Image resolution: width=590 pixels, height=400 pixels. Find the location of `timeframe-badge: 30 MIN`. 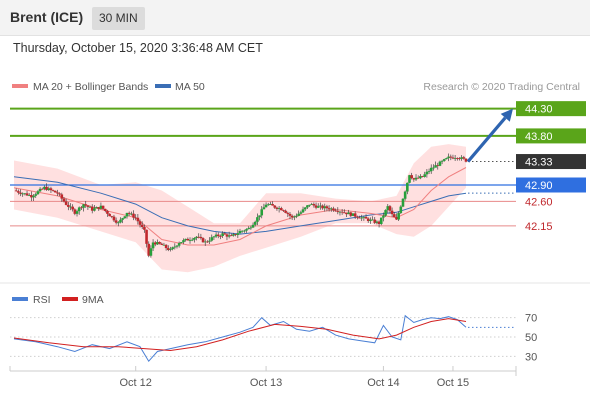

timeframe-badge: 30 MIN is located at coordinates (118, 18).